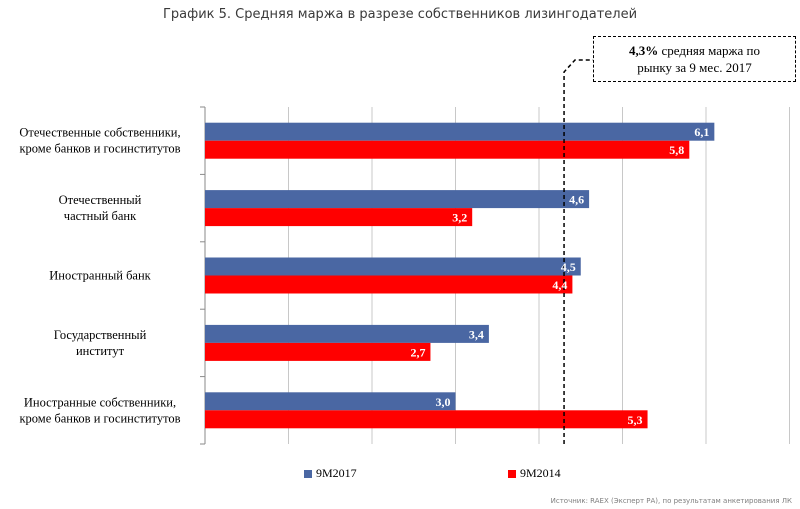 The width and height of the screenshot is (800, 509). I want to click on legend-swatch-9m2017, so click(308, 473).